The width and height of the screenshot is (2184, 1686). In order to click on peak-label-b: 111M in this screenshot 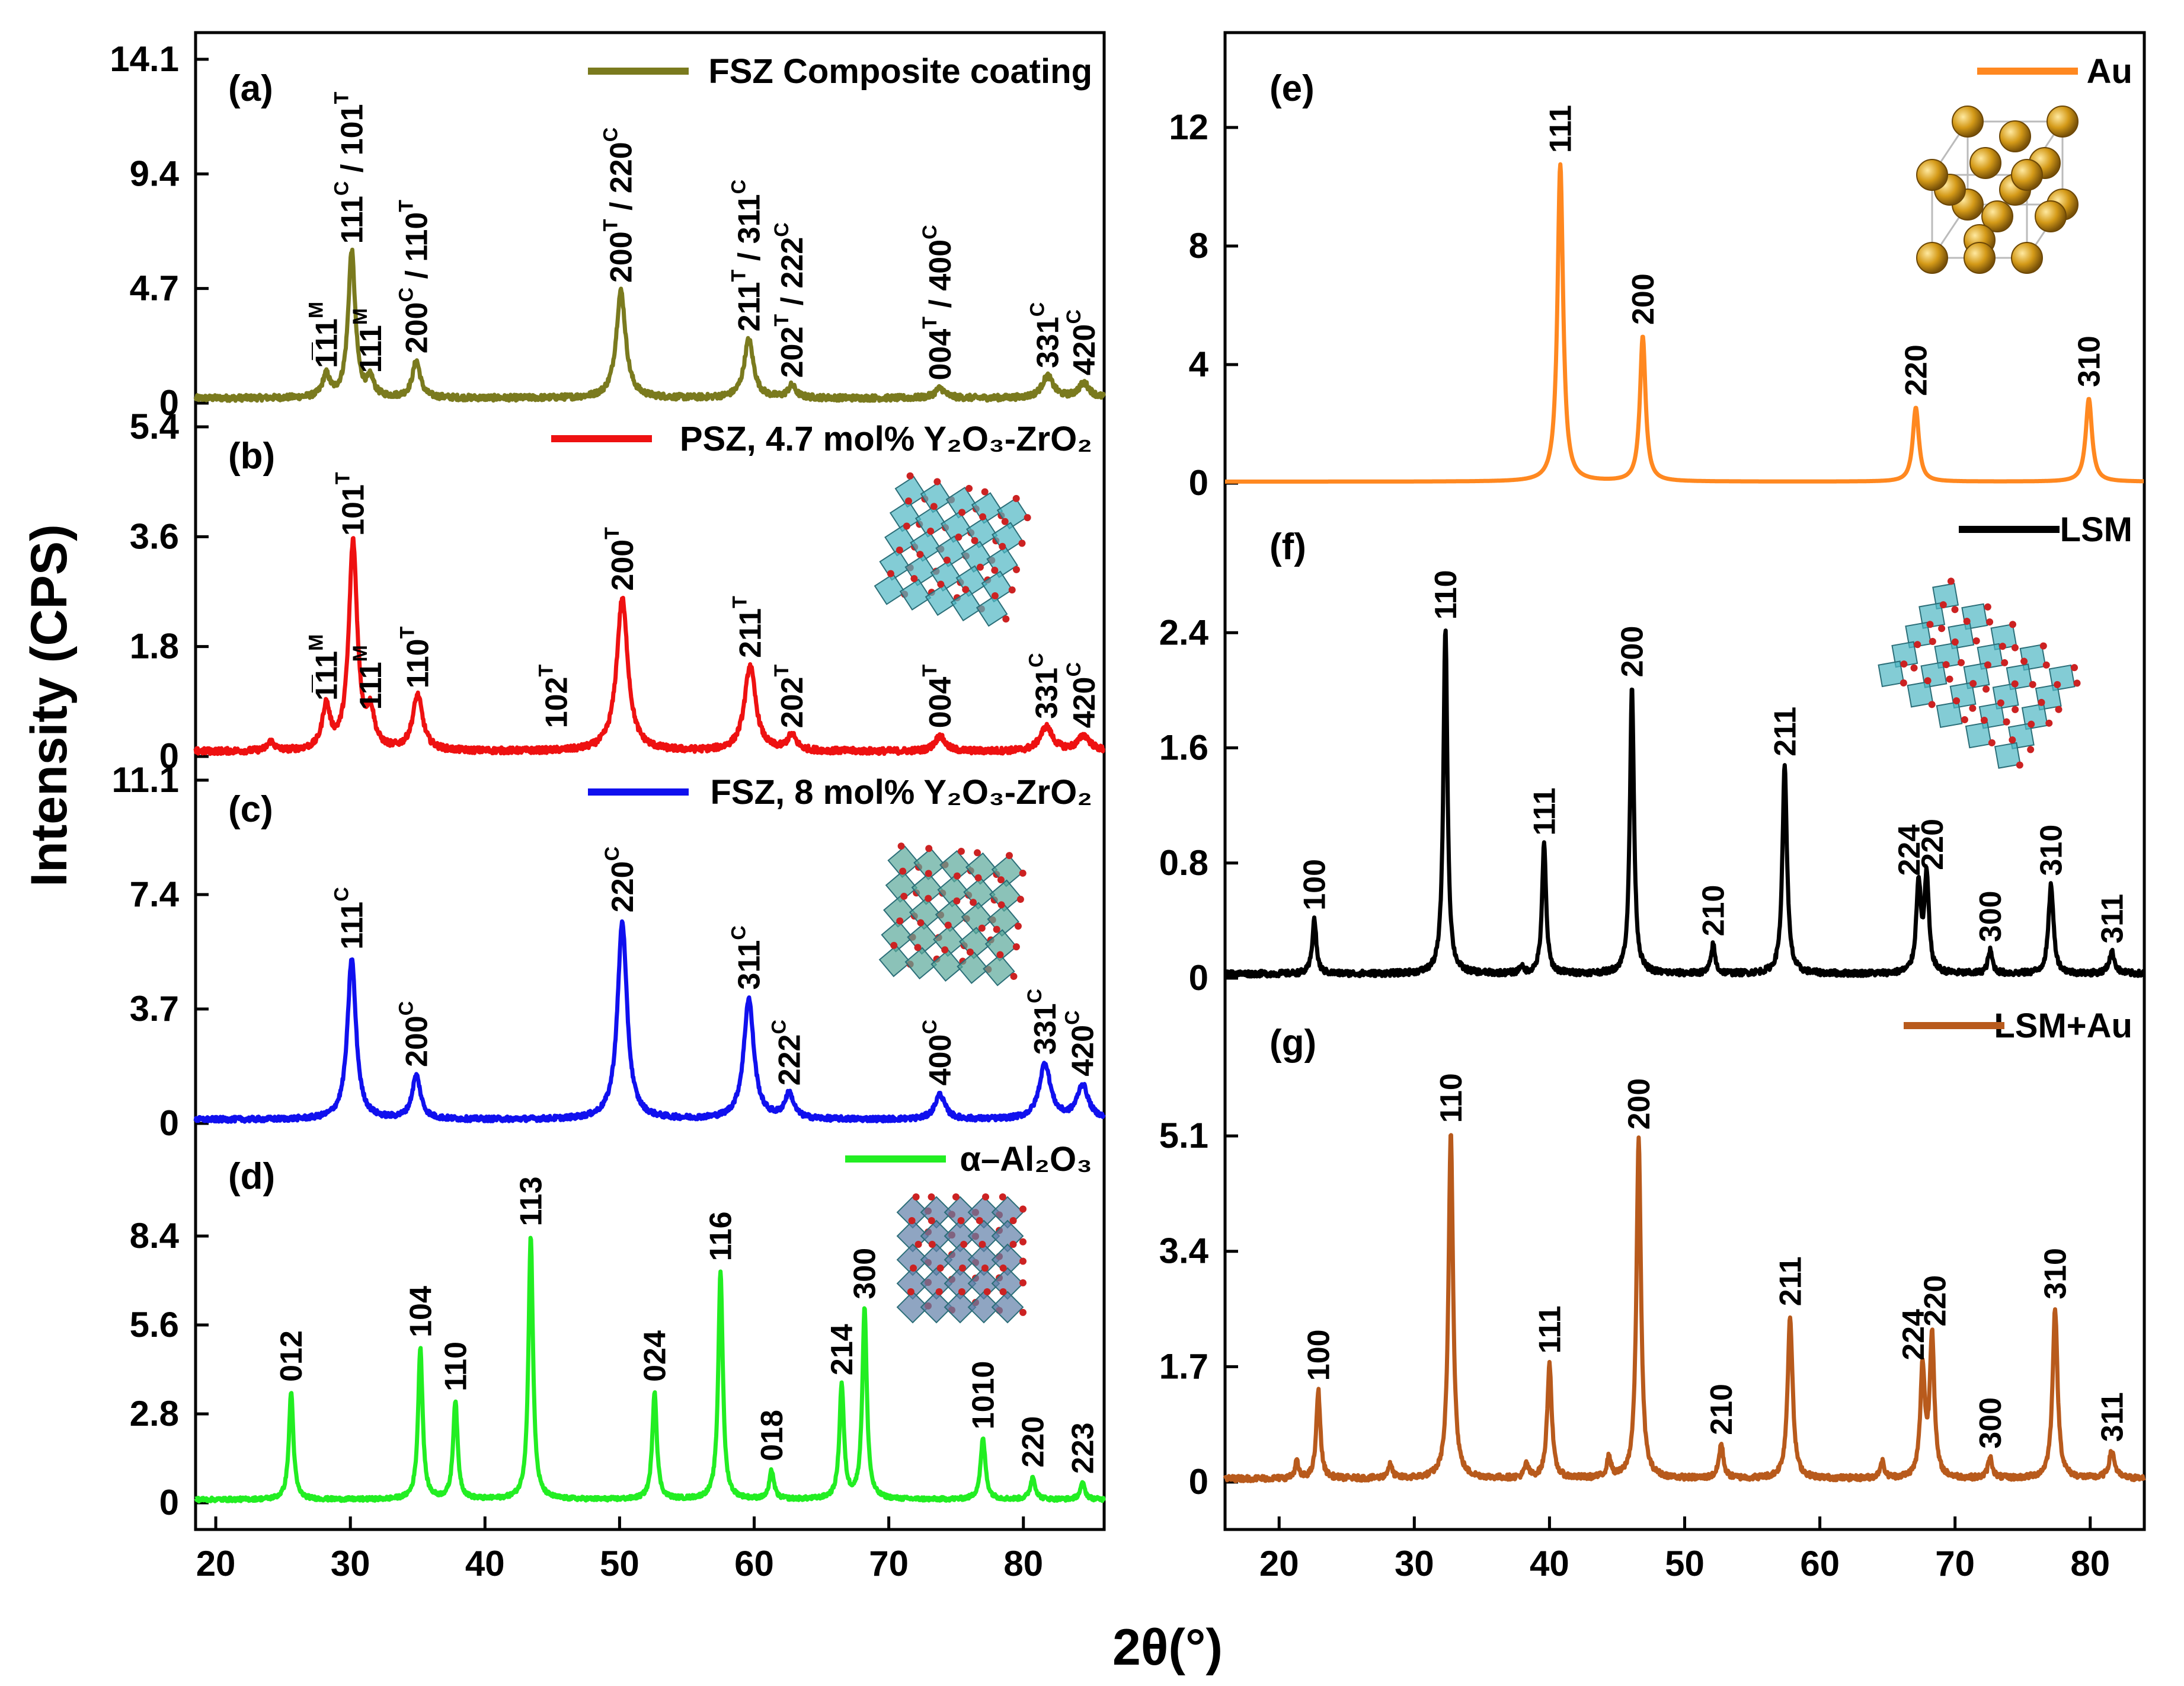, I will do `click(368, 677)`.